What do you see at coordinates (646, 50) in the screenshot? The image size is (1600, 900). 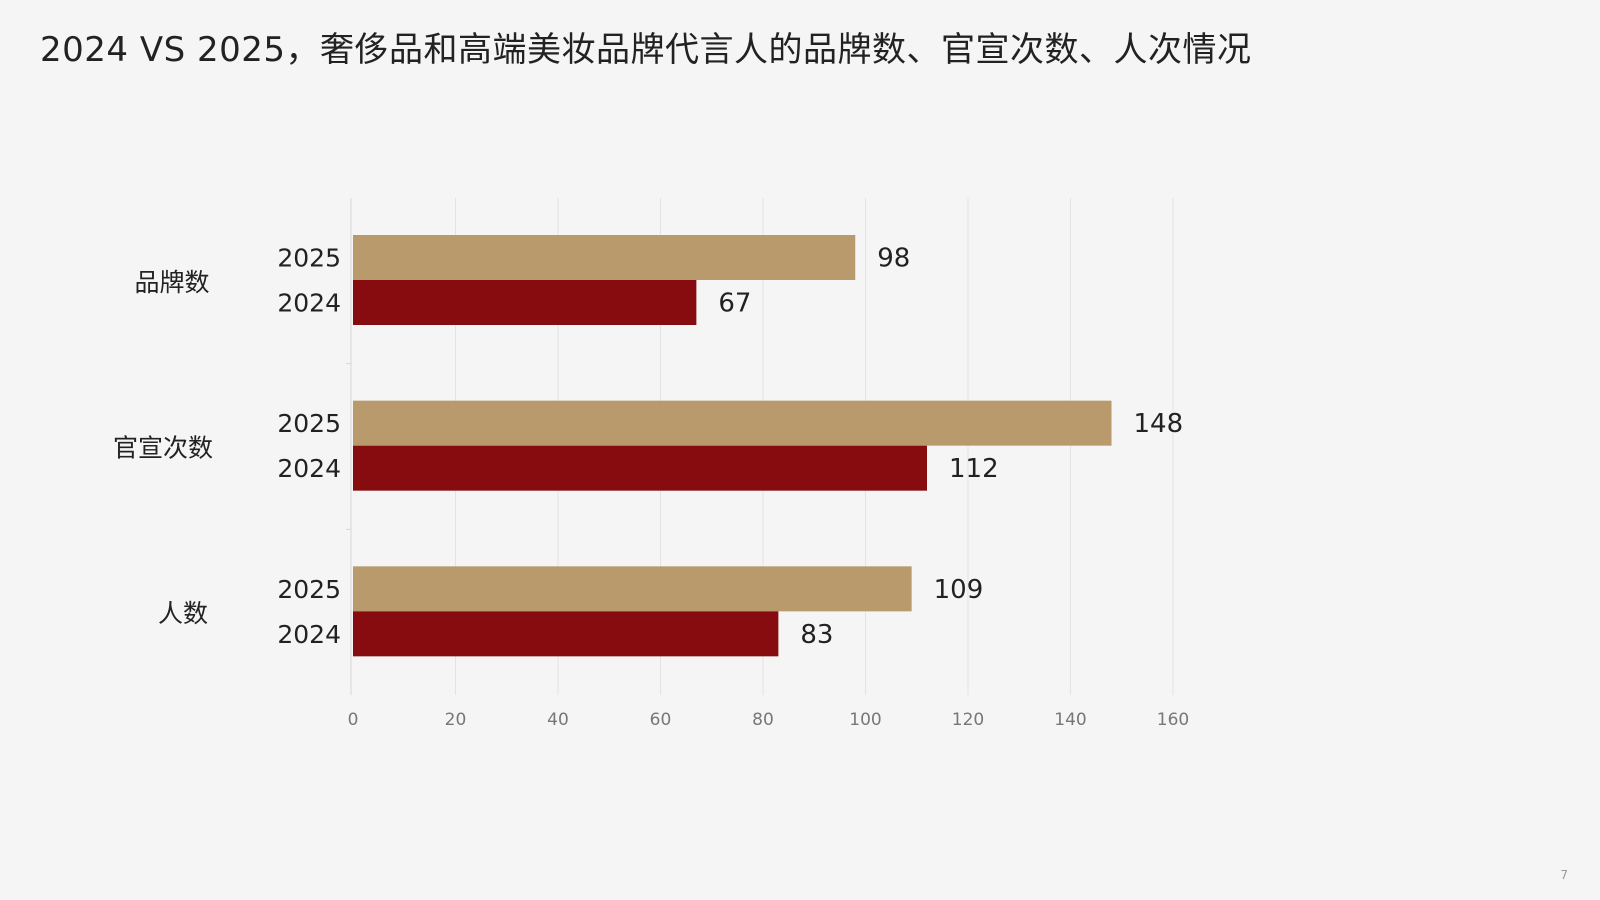 I see `chart-title: 2024 VS 2025，奢侈品和高端美妆品牌代言人的品牌数、官宣次数、人次情况` at bounding box center [646, 50].